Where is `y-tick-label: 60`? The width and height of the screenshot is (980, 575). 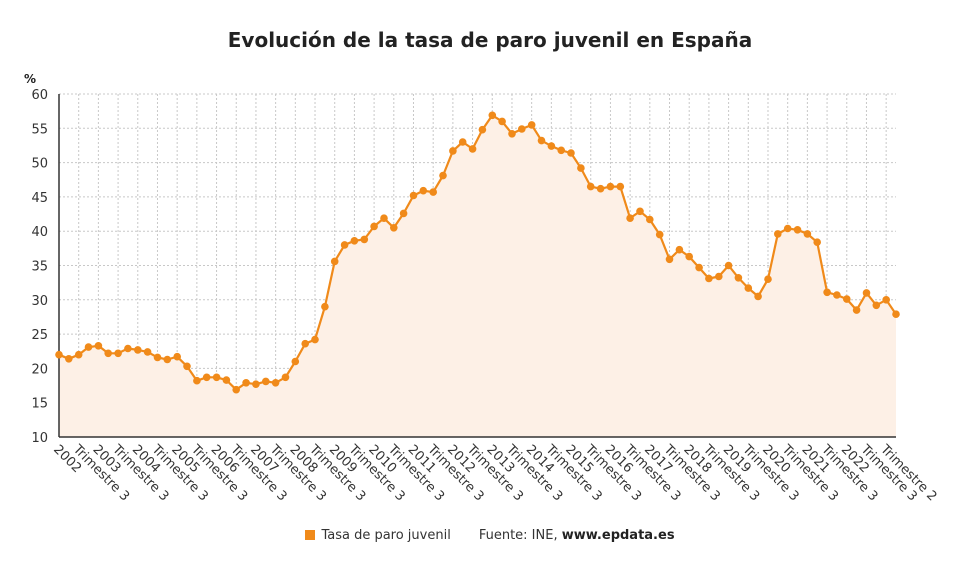 y-tick-label: 60 is located at coordinates (39, 95).